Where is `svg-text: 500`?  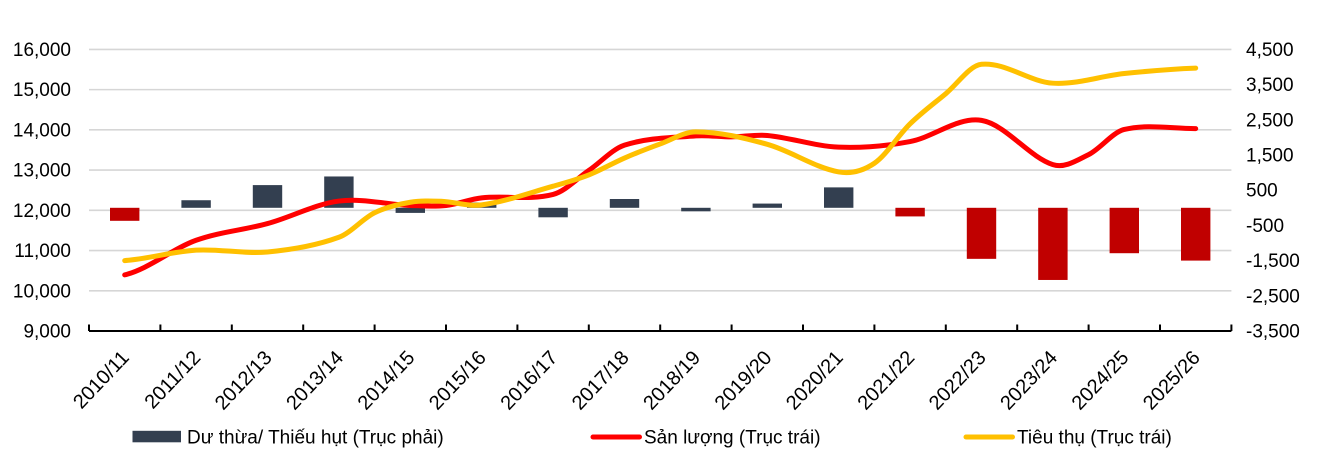
svg-text: 500 is located at coordinates (1262, 191).